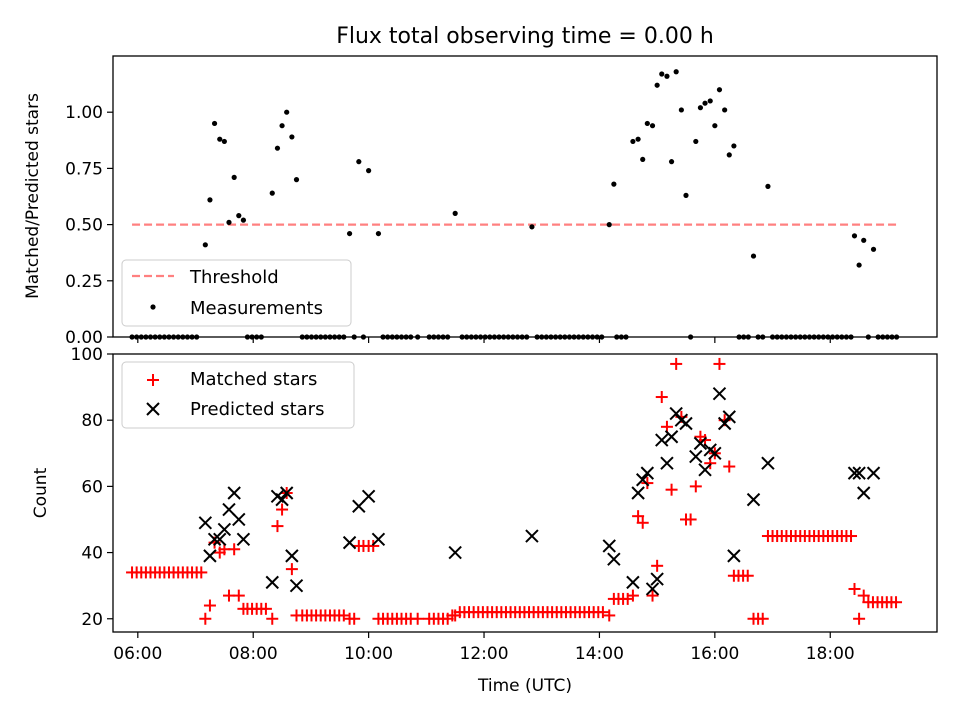  What do you see at coordinates (84, 113) in the screenshot?
I see `top-y-tick-label: 1.00` at bounding box center [84, 113].